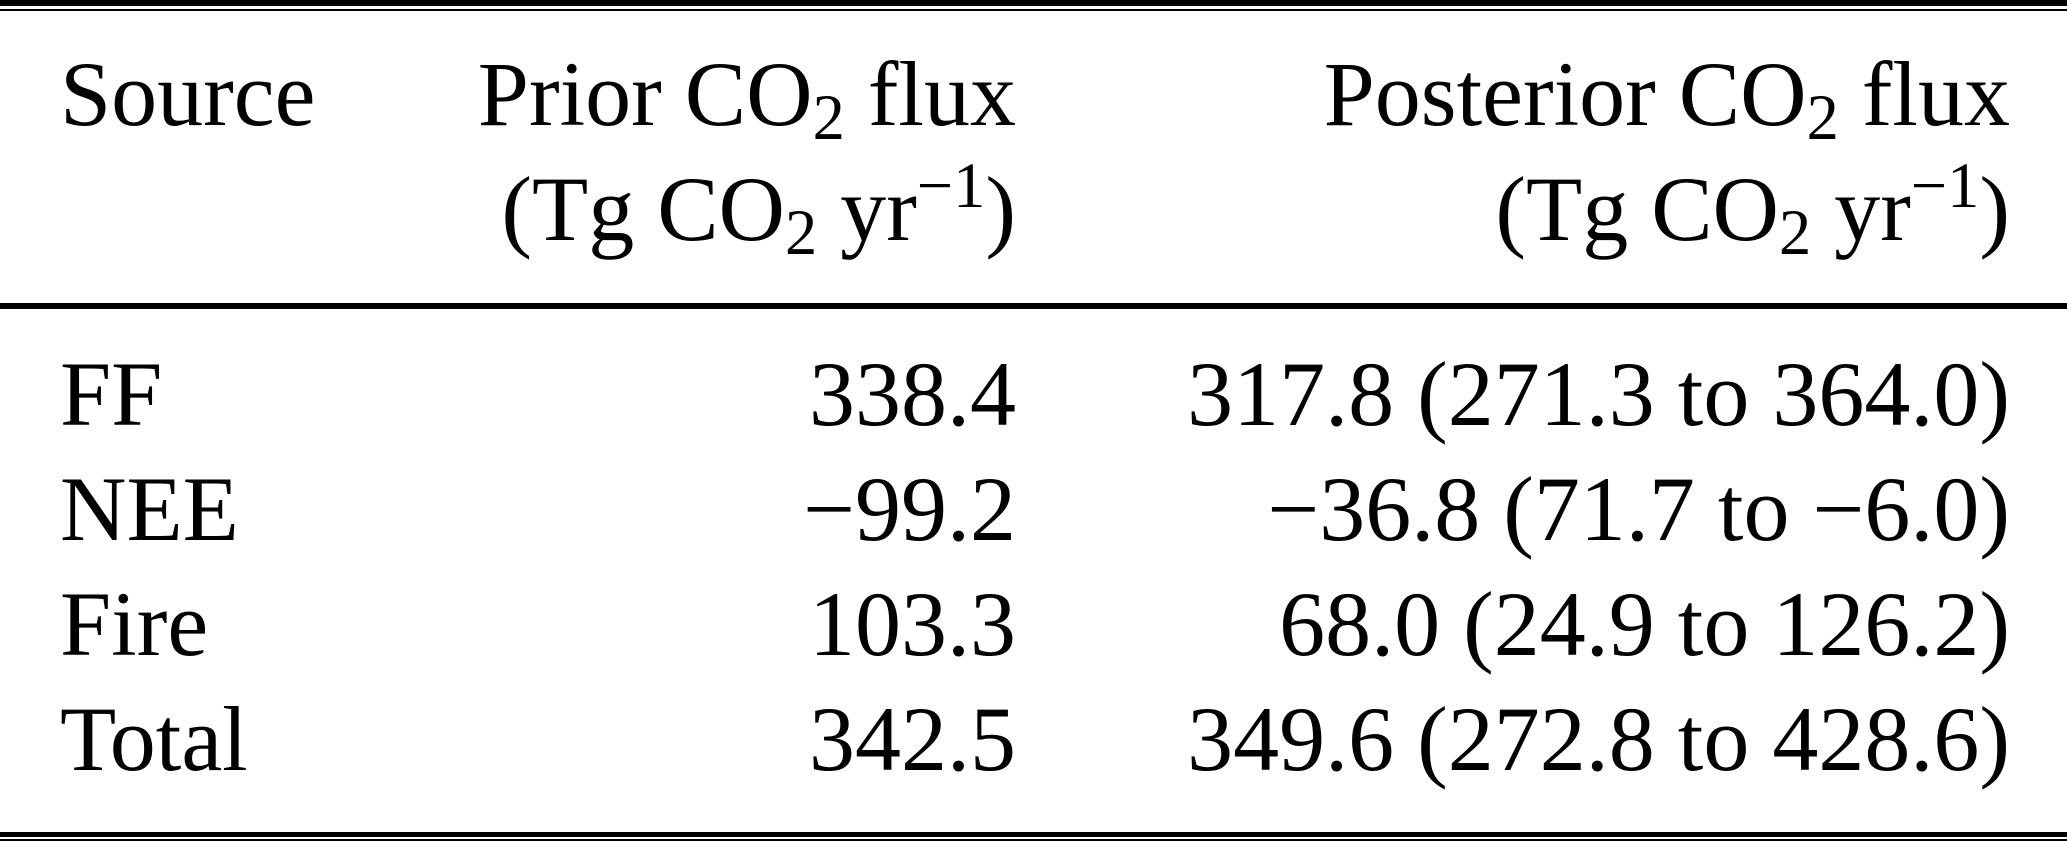 This screenshot has height=841, width=2067. What do you see at coordinates (1598, 739) in the screenshot?
I see `cell-posterior-flux: 349.6 (272.8 to 428.6)` at bounding box center [1598, 739].